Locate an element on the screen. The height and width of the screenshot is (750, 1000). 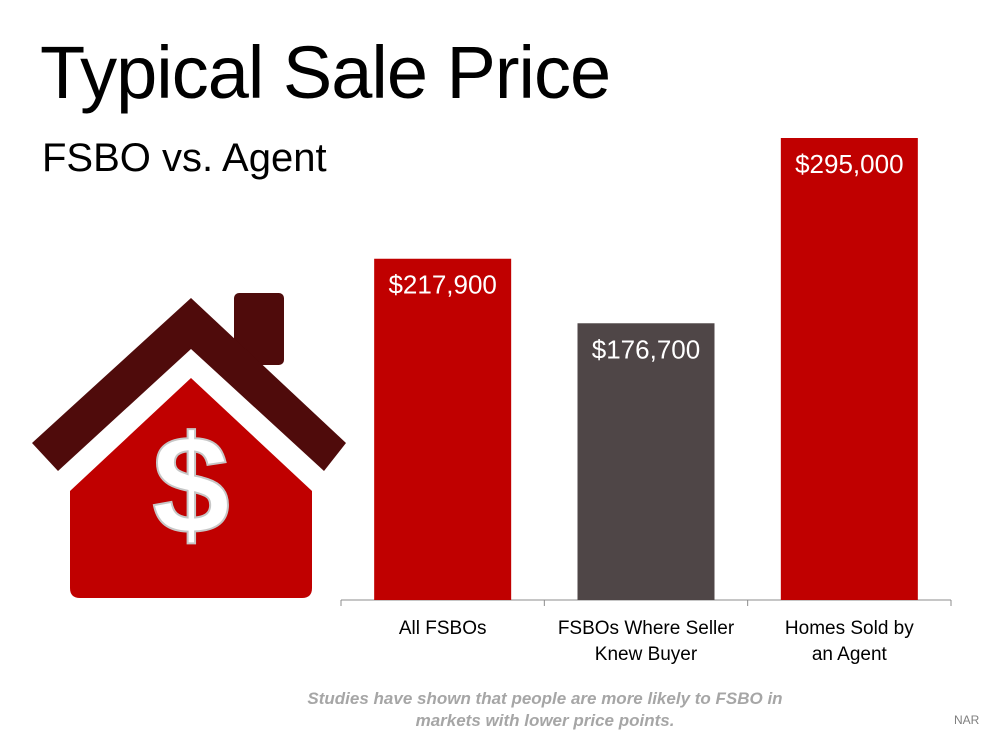
house-body-shape is located at coordinates (191, 488).